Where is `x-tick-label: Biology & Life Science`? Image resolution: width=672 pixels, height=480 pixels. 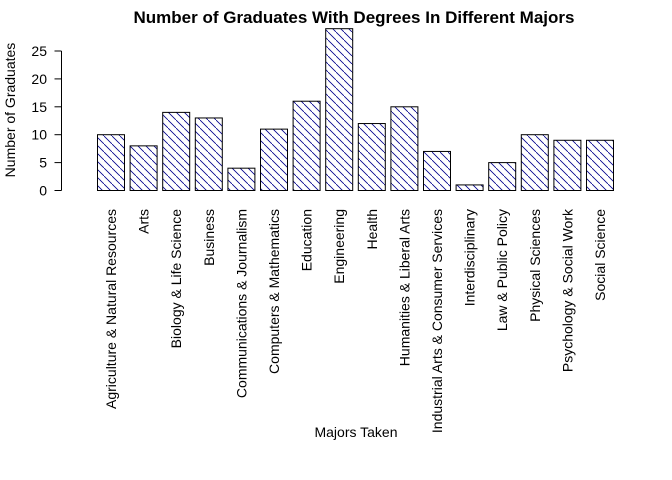
x-tick-label: Biology & Life Science is located at coordinates (176, 279).